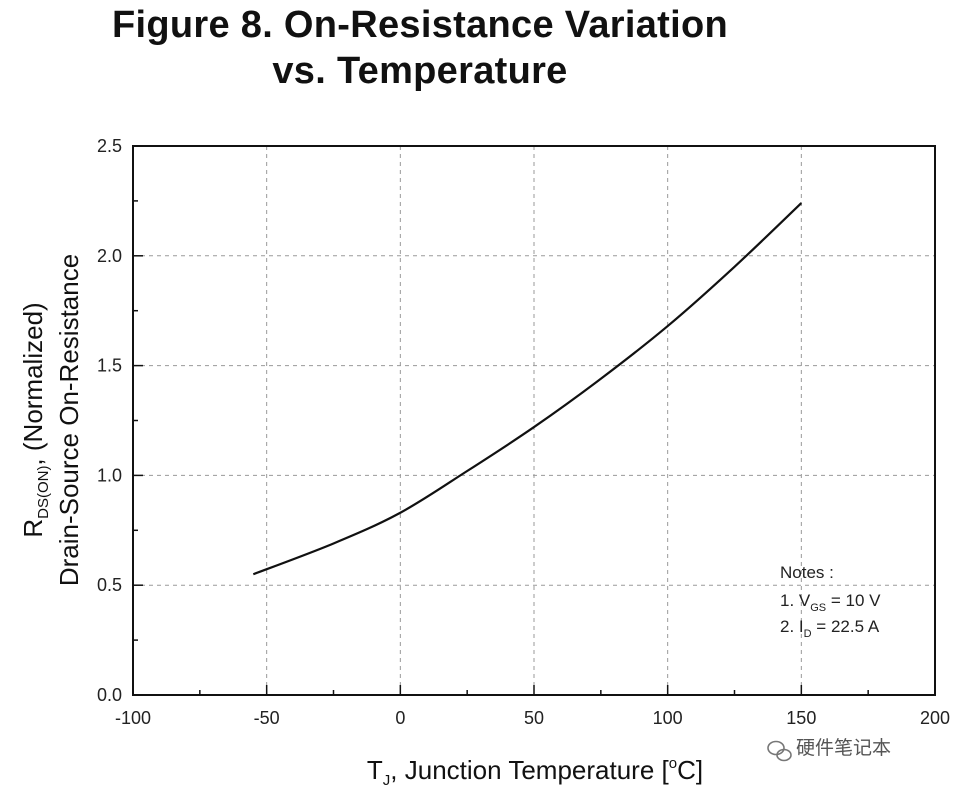  I want to click on y-tick-label: 1.5, so click(109, 366).